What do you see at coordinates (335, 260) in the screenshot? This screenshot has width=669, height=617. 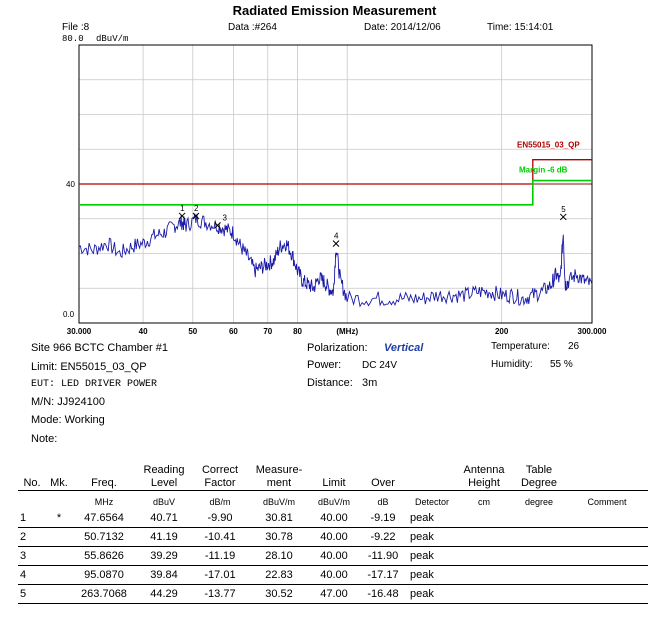 I see `emission-trace` at bounding box center [335, 260].